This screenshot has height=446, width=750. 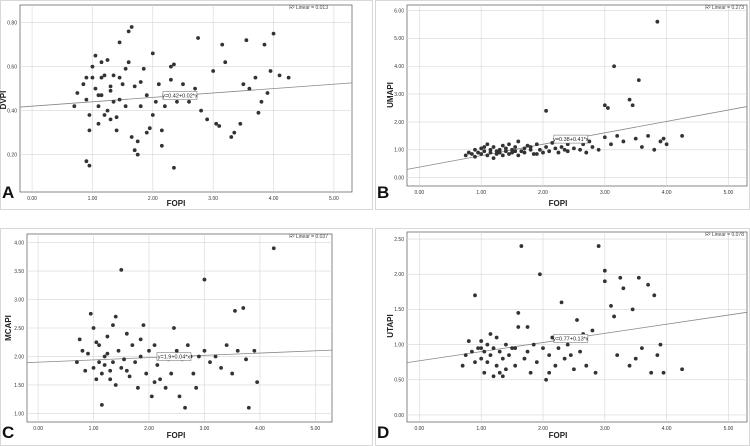 What do you see at coordinates (399, 67) in the screenshot?
I see `y-tick-label: 4.00` at bounding box center [399, 67].